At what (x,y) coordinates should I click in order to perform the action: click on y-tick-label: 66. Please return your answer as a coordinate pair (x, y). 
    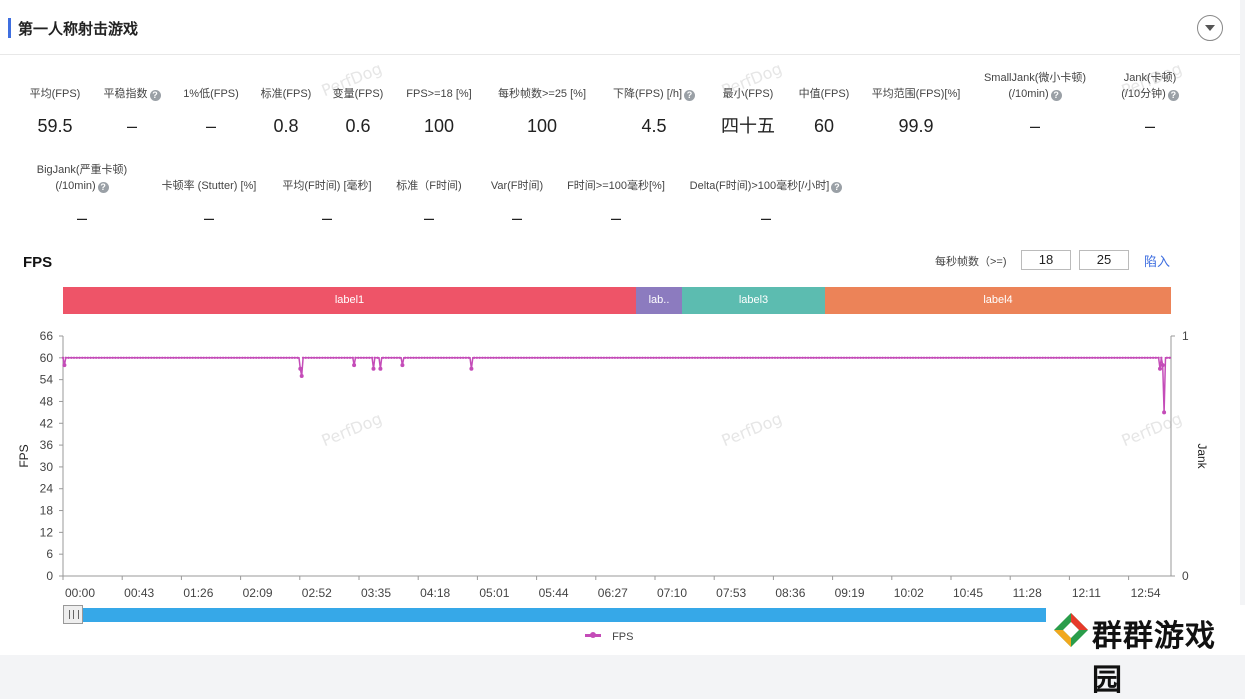
    Looking at the image, I should click on (47, 336).